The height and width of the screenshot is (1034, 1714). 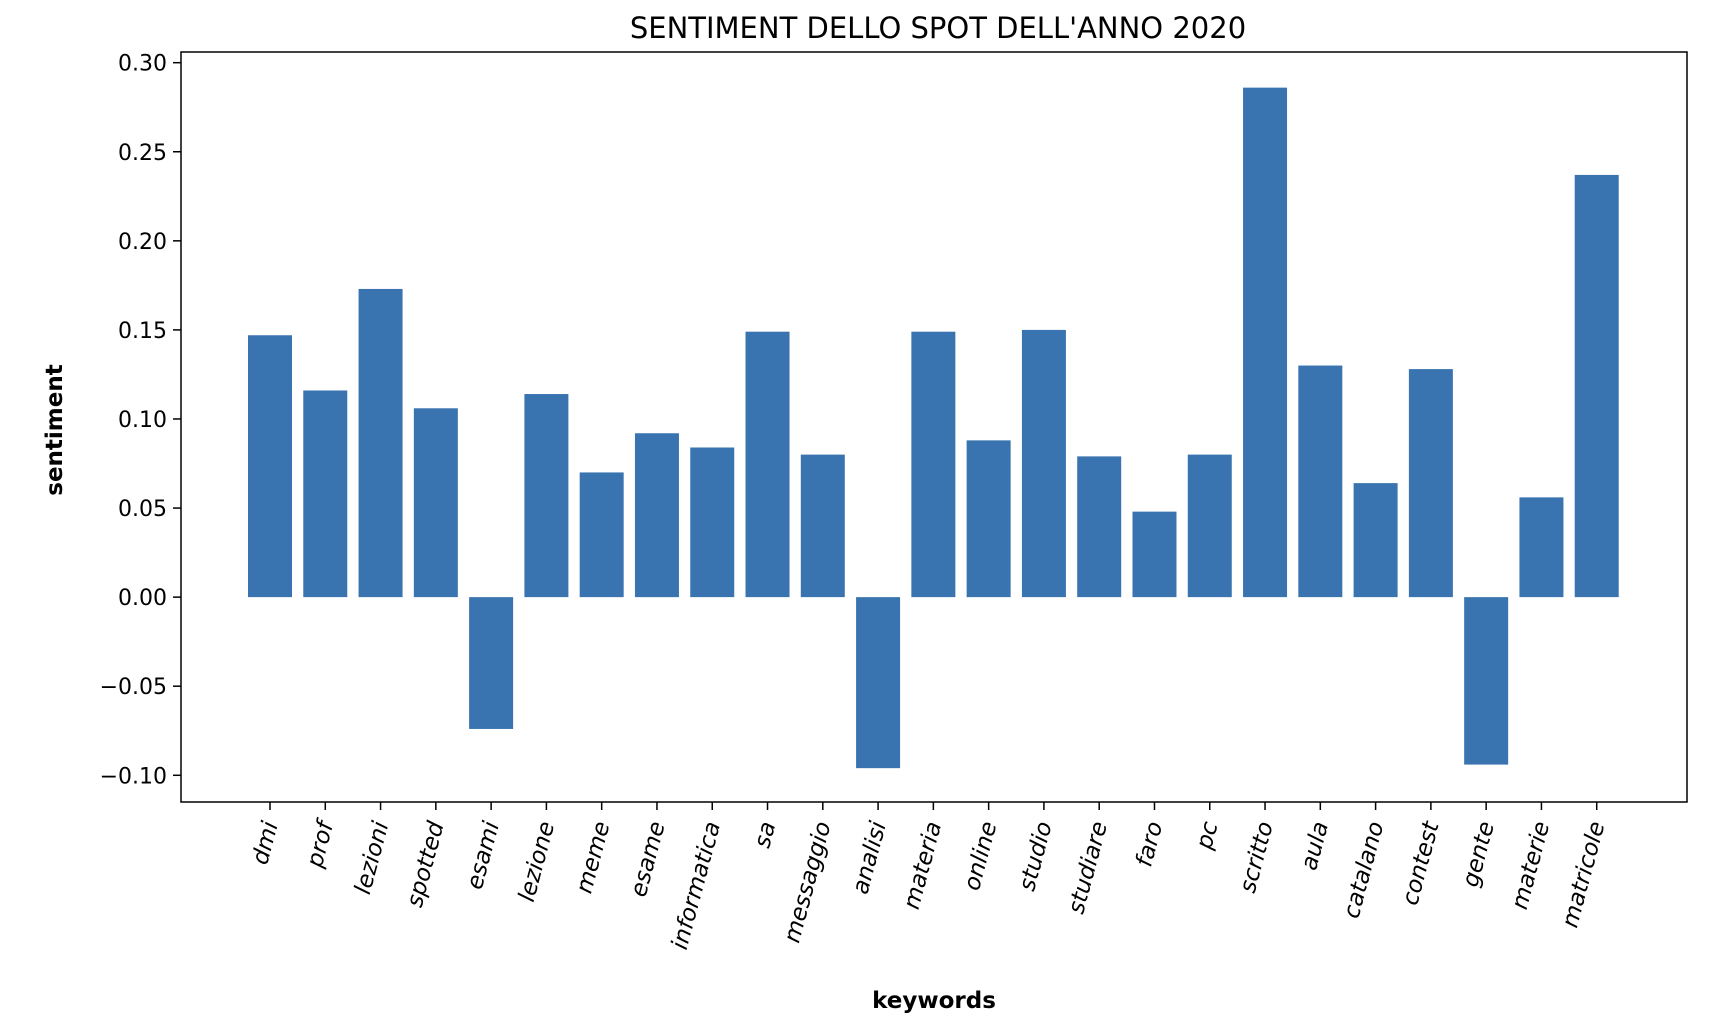 I want to click on x-tick-label-dmi: dmi, so click(x=265, y=842).